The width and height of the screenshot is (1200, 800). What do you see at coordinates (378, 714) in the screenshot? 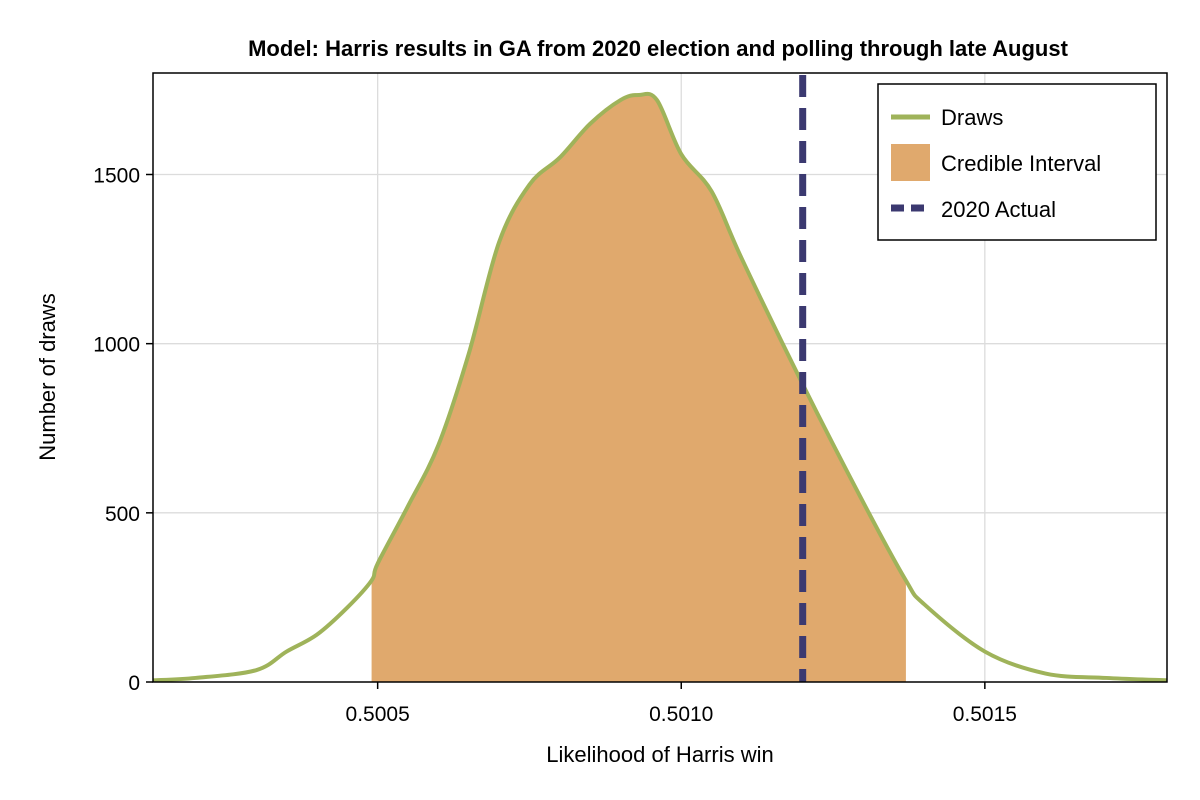
I see `x-tick-label: 0.5005` at bounding box center [378, 714].